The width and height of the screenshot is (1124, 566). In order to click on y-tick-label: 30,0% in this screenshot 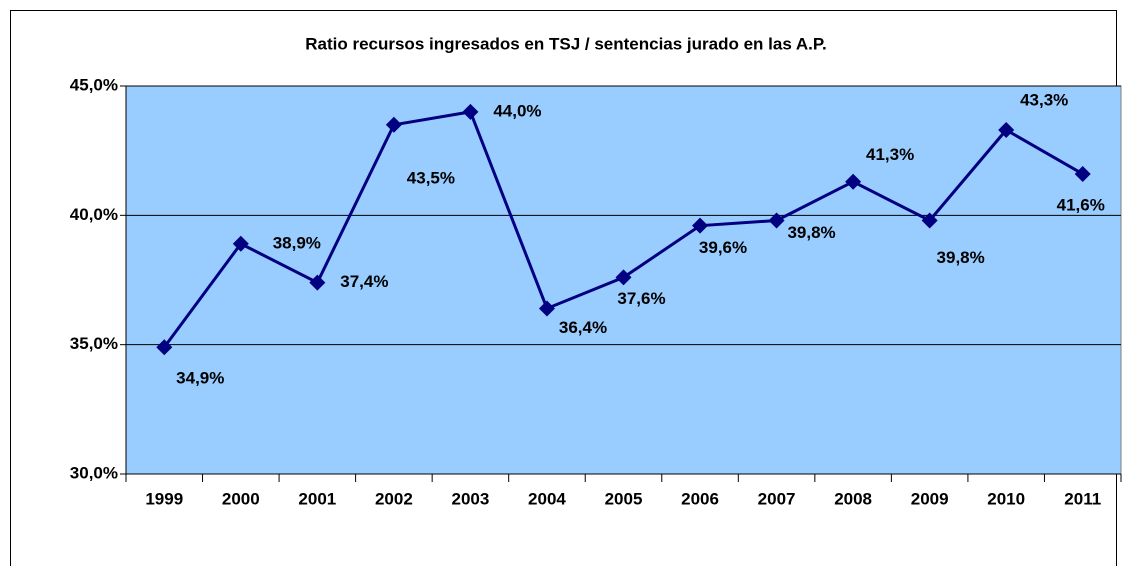, I will do `click(94, 472)`.